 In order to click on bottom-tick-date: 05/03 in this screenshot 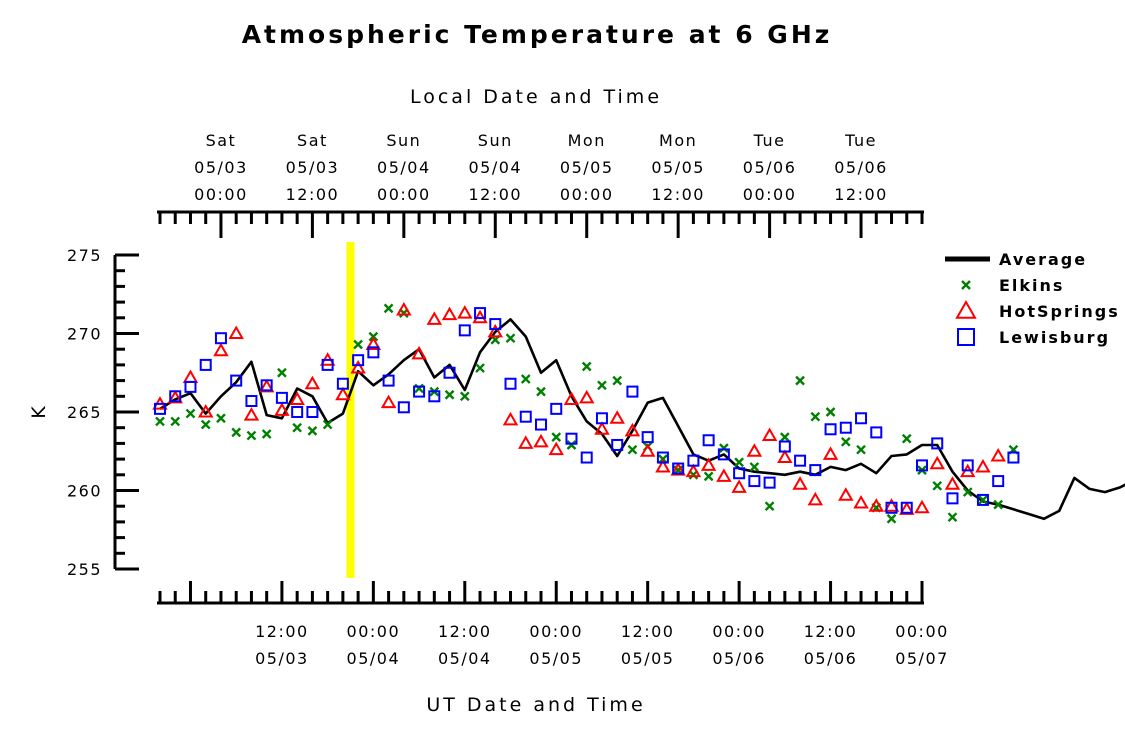, I will do `click(282, 658)`.